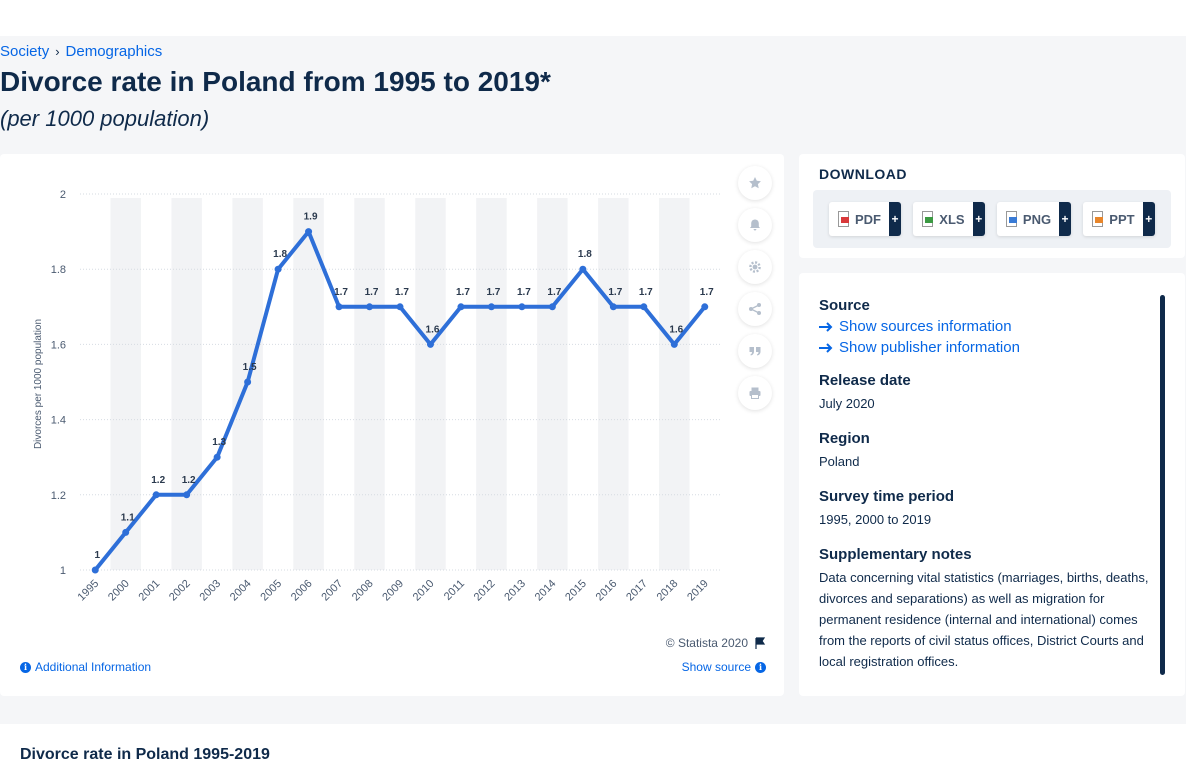 The width and height of the screenshot is (1186, 760). I want to click on additional-info-label: Additional Information, so click(93, 667).